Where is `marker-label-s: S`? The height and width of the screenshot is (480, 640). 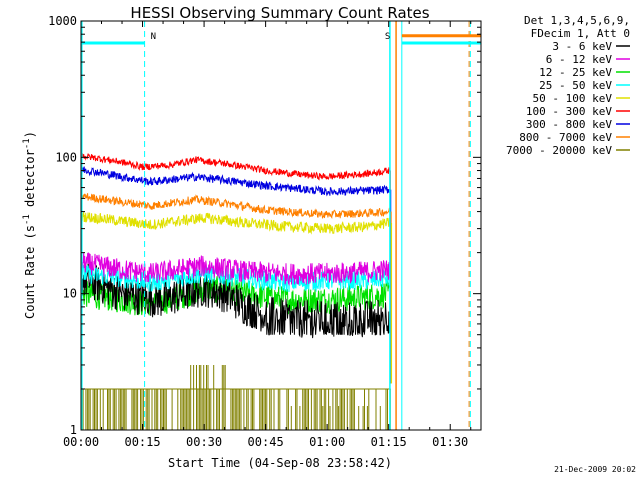
marker-label-s: S is located at coordinates (387, 37).